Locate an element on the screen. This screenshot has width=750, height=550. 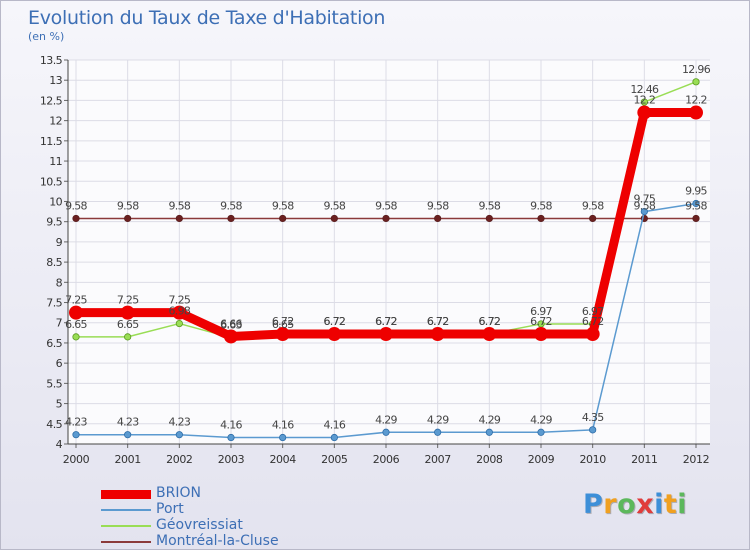
proxiti-logo: Proxiti is located at coordinates (635, 504).